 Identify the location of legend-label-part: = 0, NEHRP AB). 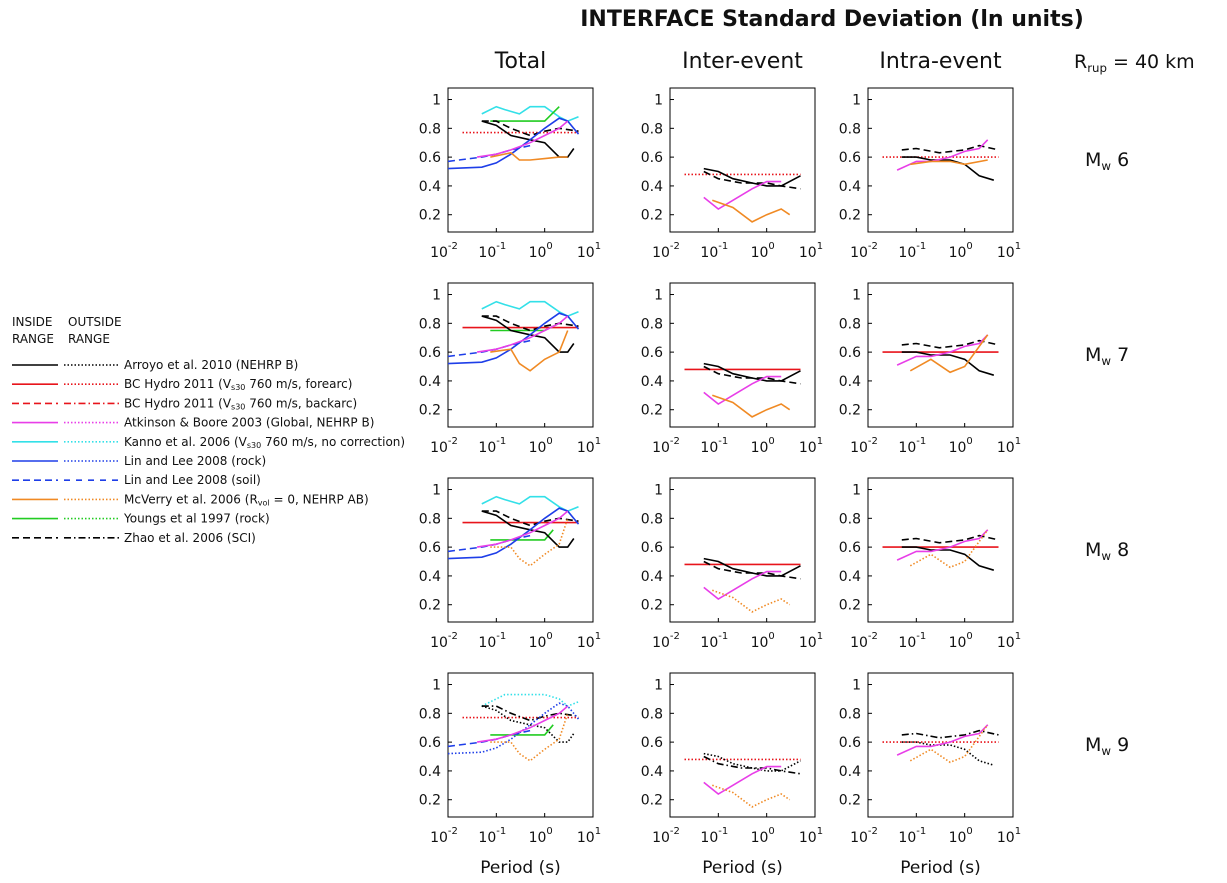
(319, 499).